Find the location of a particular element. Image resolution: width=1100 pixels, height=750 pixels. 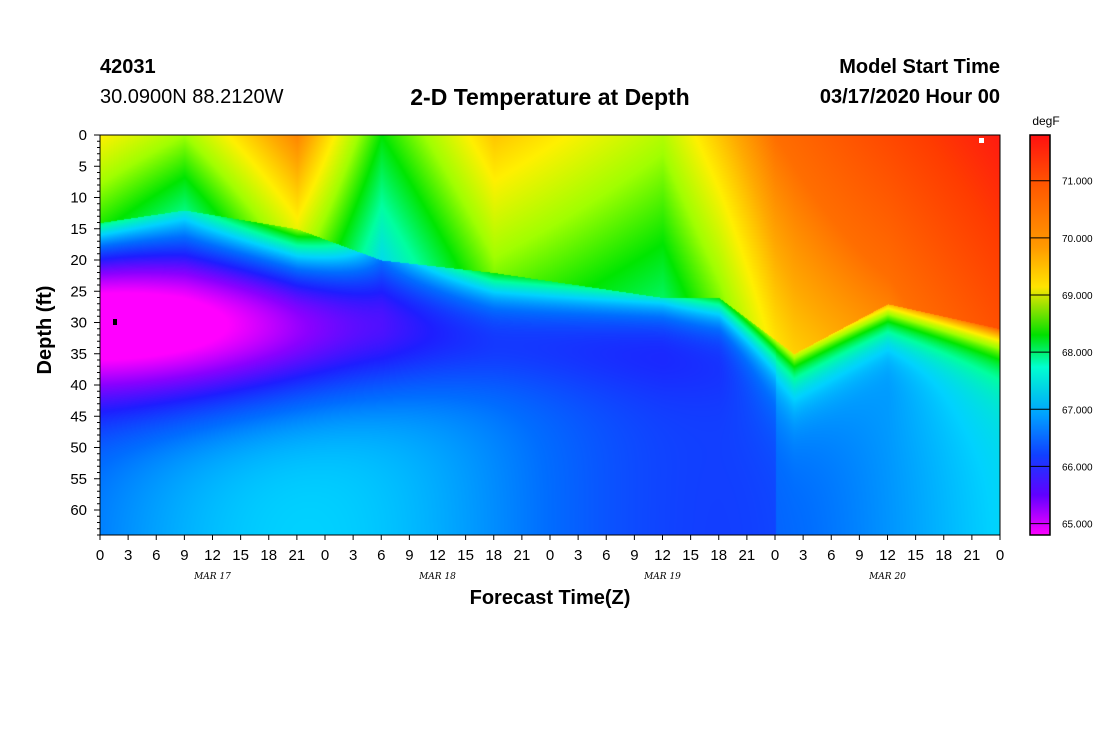

colorbar-tick-label: 65.000 is located at coordinates (1077, 525).